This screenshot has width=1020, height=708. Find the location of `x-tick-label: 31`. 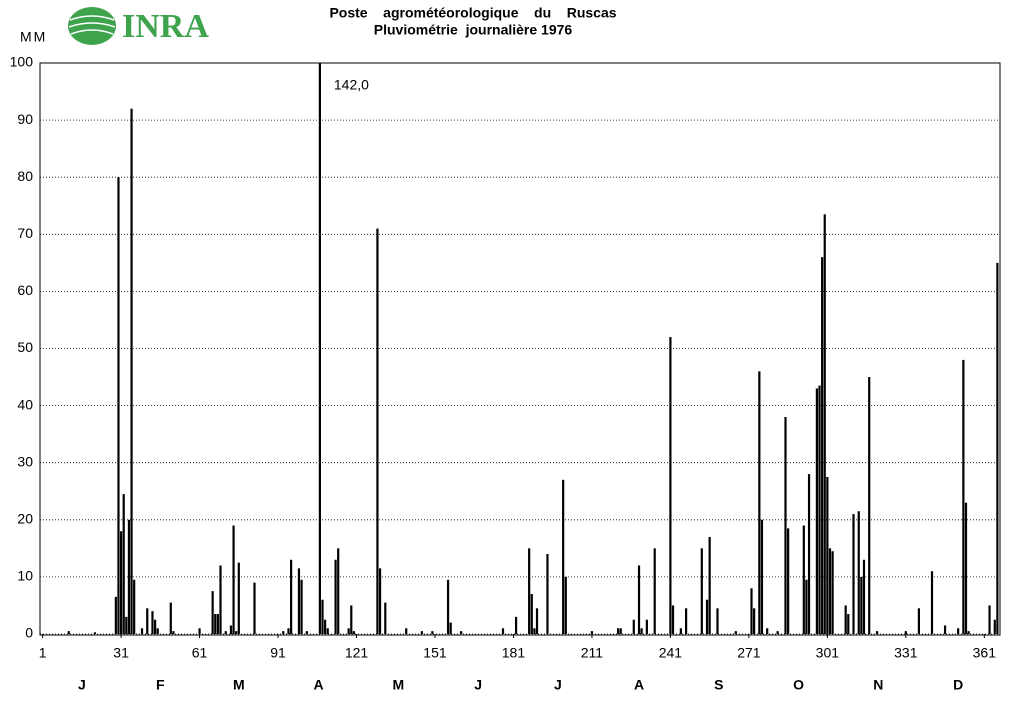

x-tick-label: 31 is located at coordinates (121, 653).